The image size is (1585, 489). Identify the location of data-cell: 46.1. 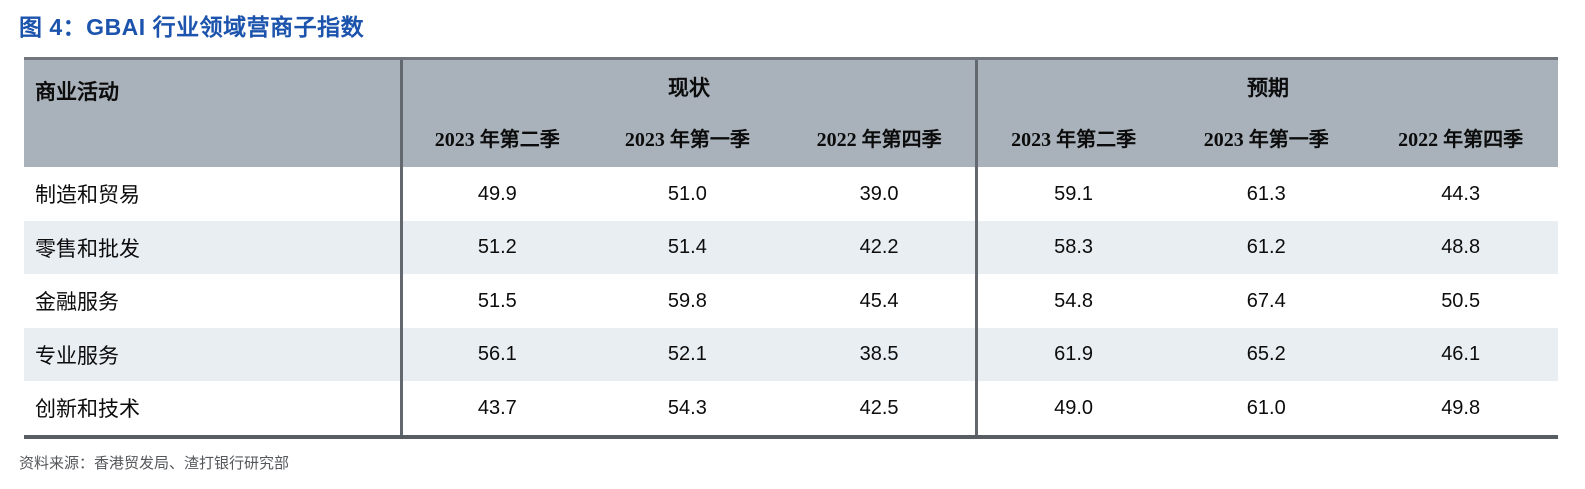
(1460, 354).